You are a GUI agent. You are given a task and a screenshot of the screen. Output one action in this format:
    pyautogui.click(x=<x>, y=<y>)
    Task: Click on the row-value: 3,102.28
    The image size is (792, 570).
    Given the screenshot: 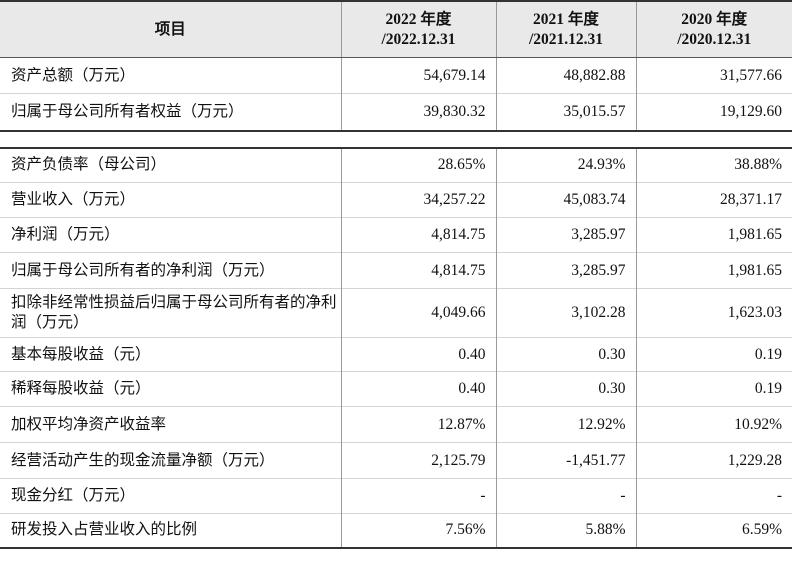 What is the action you would take?
    pyautogui.click(x=565, y=313)
    